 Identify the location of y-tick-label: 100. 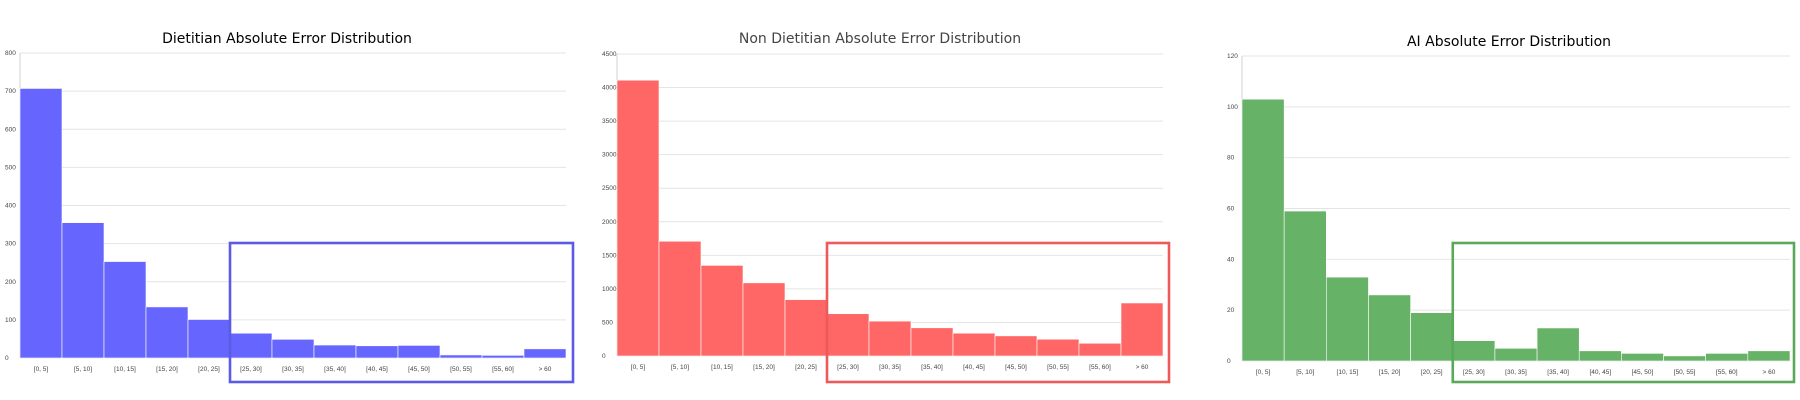
(10, 320).